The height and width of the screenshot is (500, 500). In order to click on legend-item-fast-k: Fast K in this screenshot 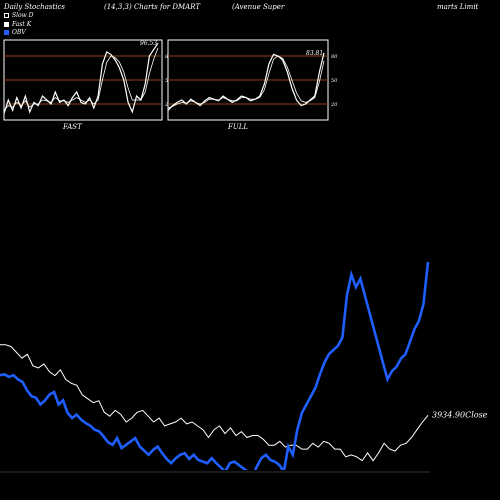, I will do `click(17, 24)`.